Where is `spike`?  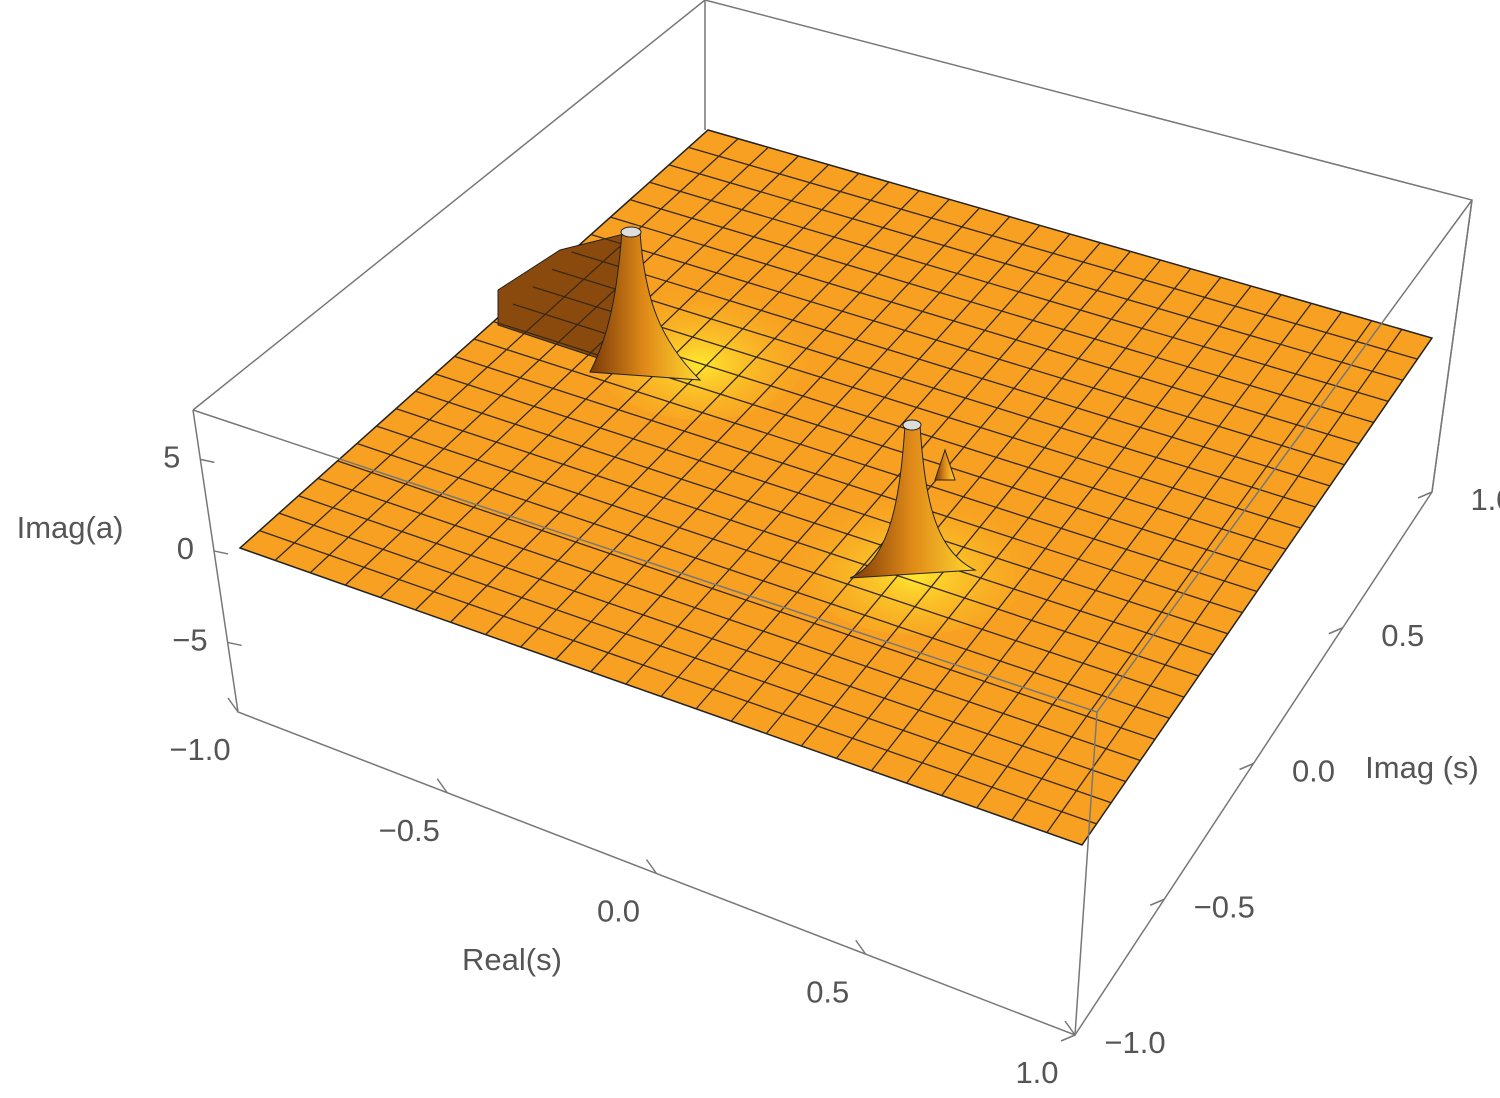
spike is located at coordinates (945, 464).